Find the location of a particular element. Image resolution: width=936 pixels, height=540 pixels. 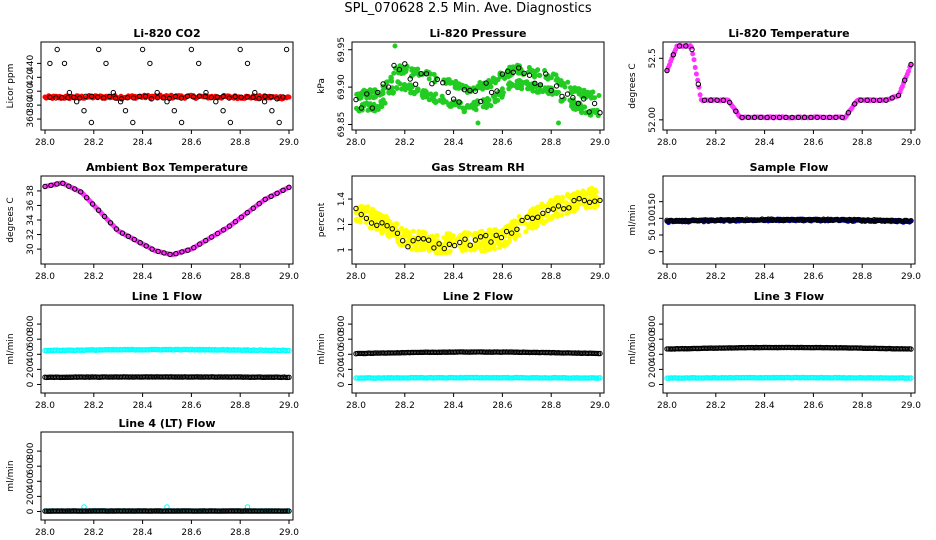

y-tick-label: 52.5 is located at coordinates (653, 58).